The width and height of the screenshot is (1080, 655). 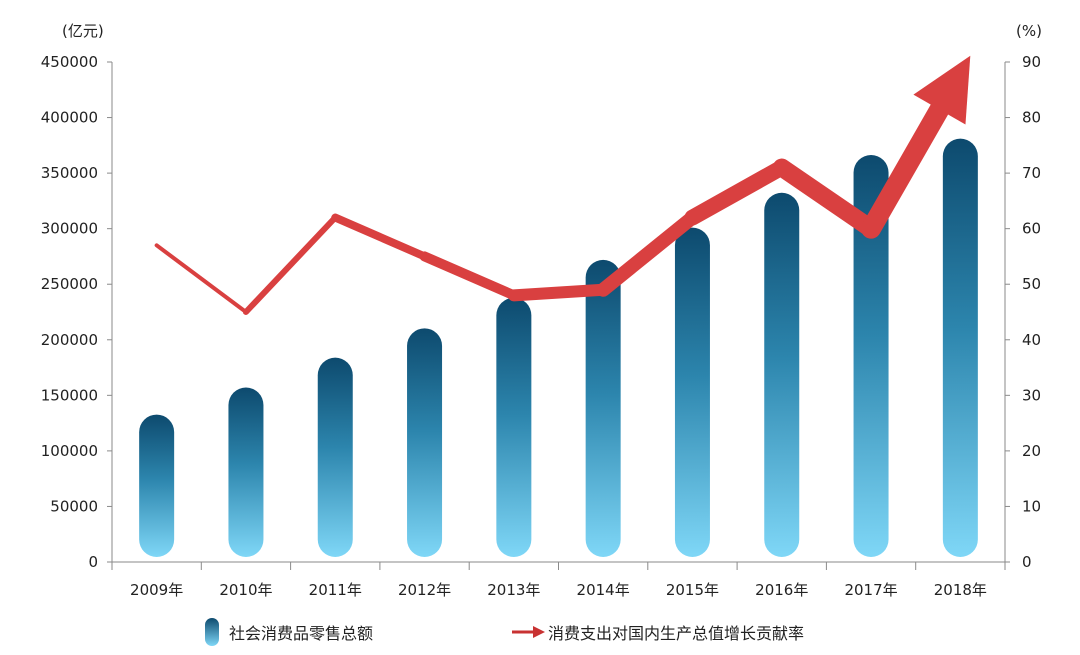 What do you see at coordinates (676, 633) in the screenshot?
I see `legend-line-label: 消费支出对国内生产总值增长贡献率` at bounding box center [676, 633].